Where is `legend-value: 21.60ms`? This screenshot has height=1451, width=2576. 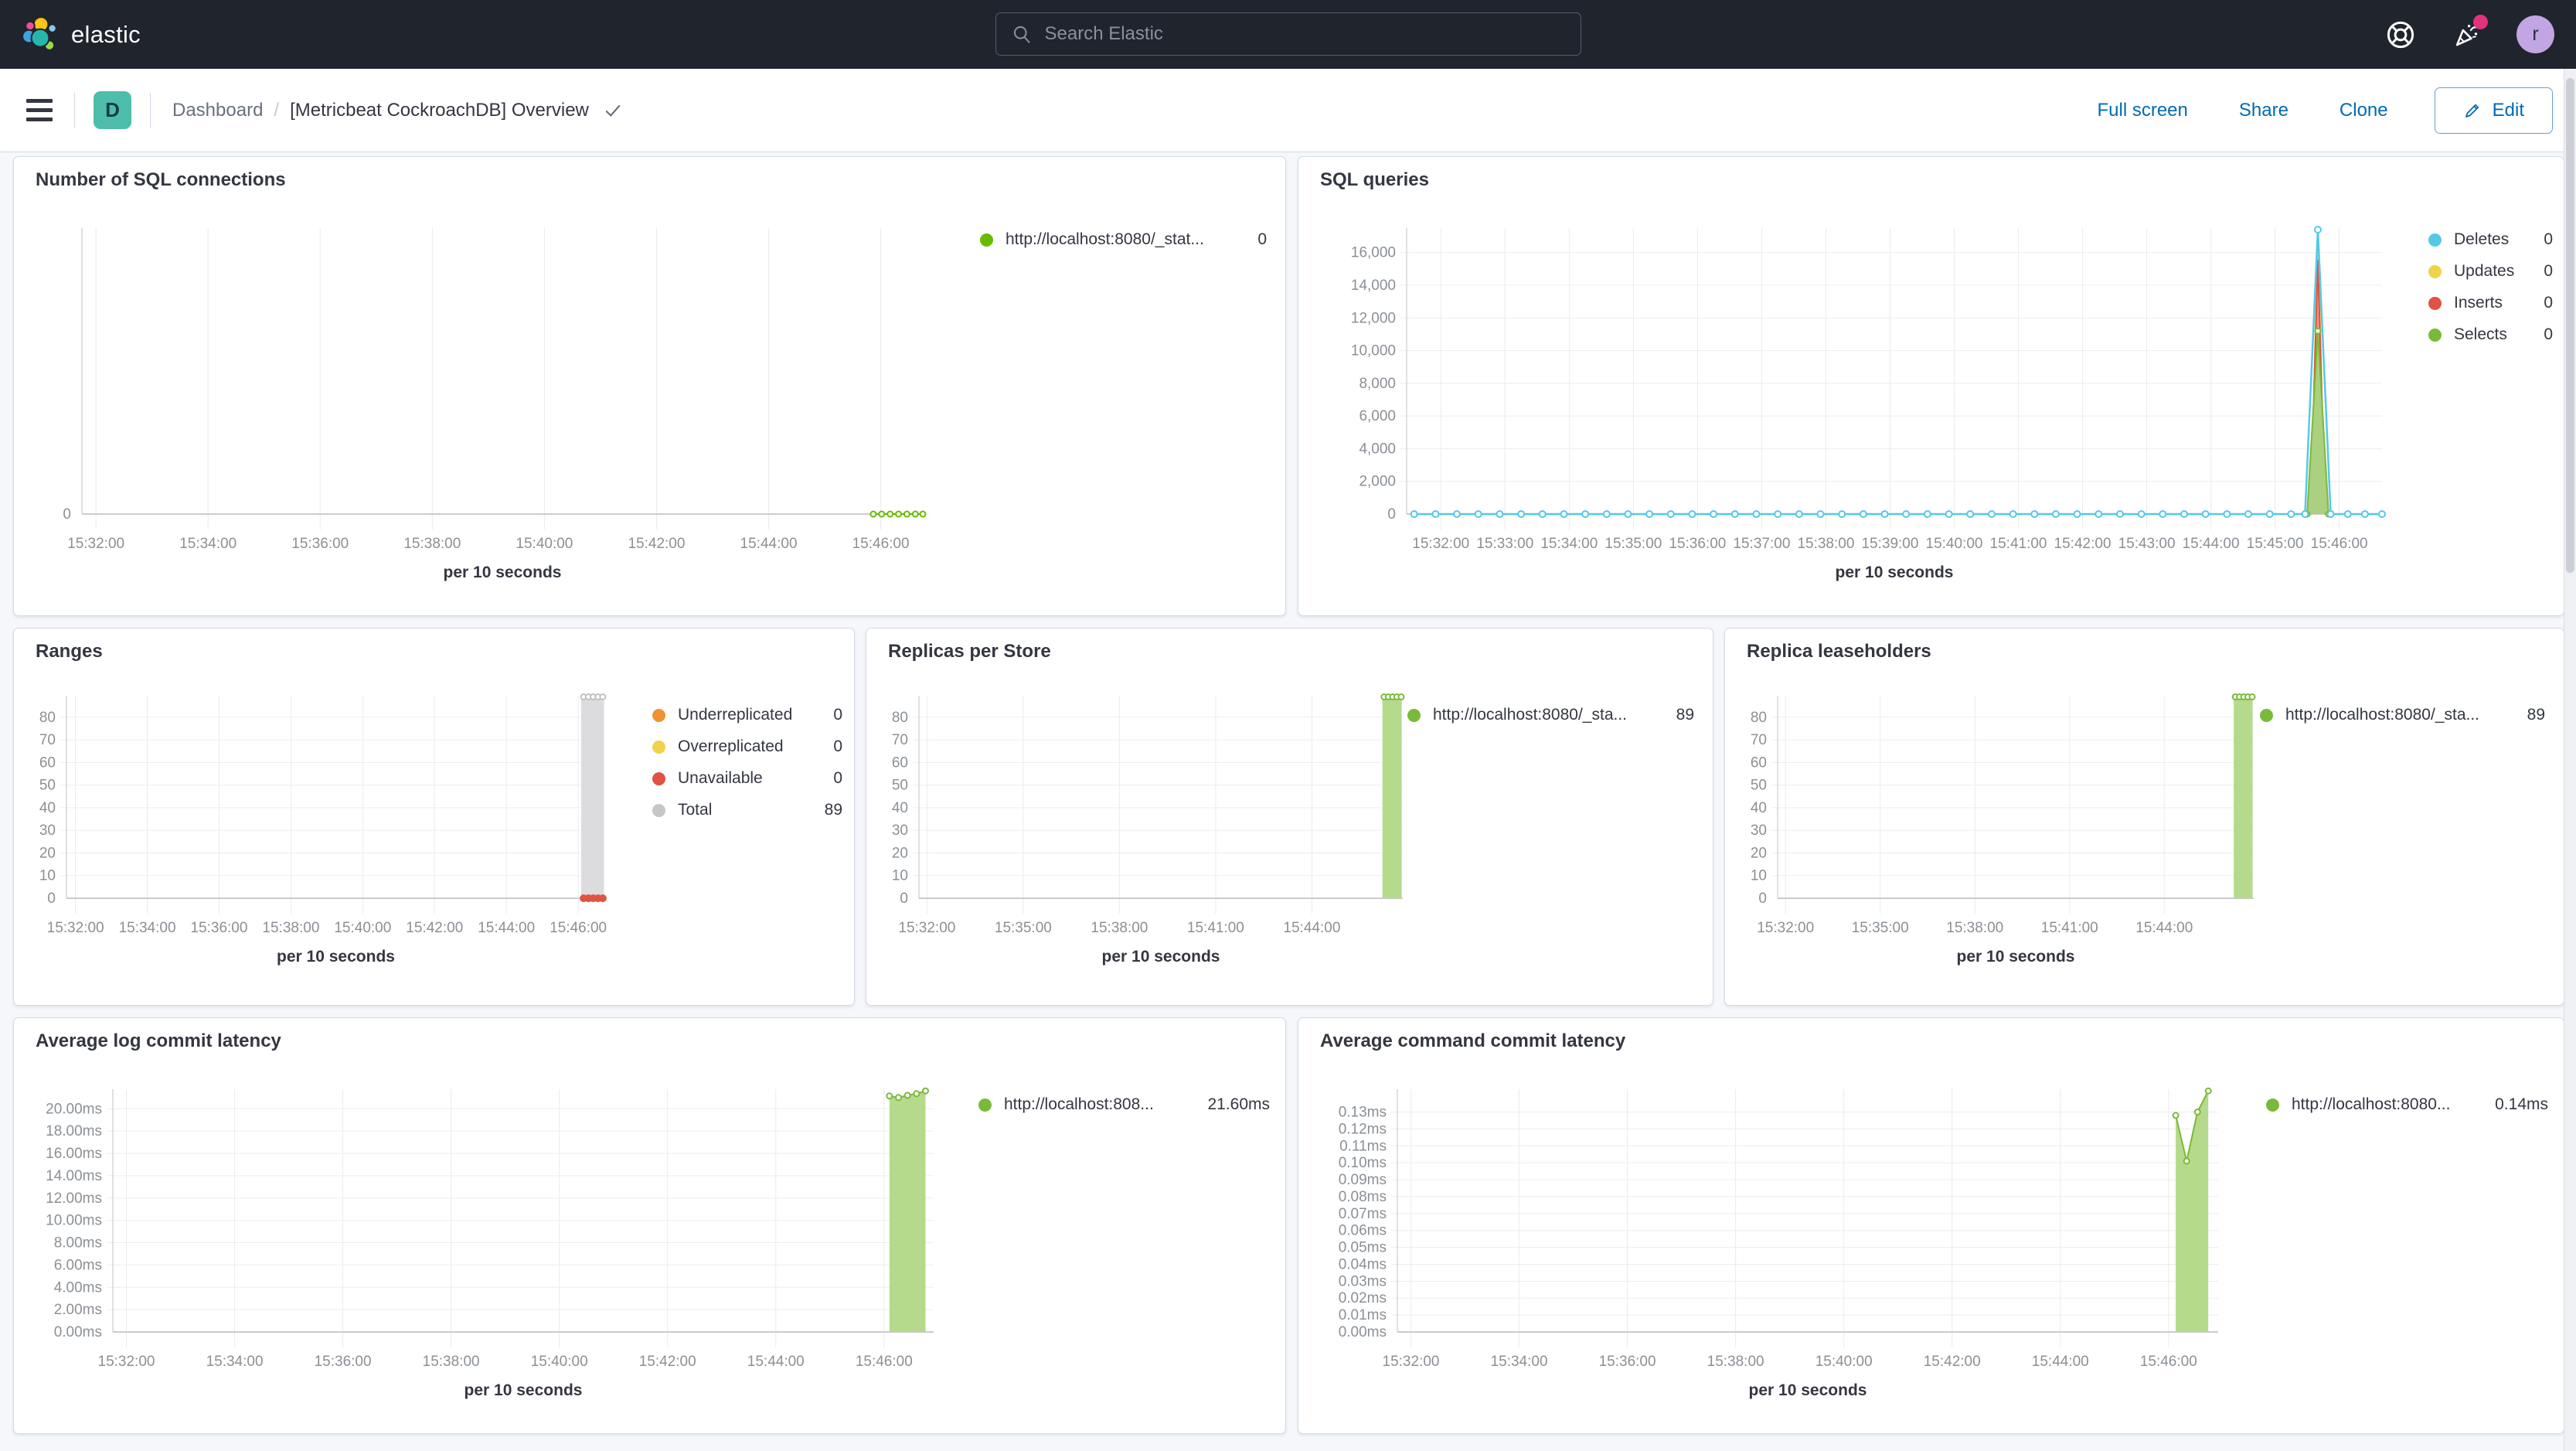 legend-value: 21.60ms is located at coordinates (1238, 1104).